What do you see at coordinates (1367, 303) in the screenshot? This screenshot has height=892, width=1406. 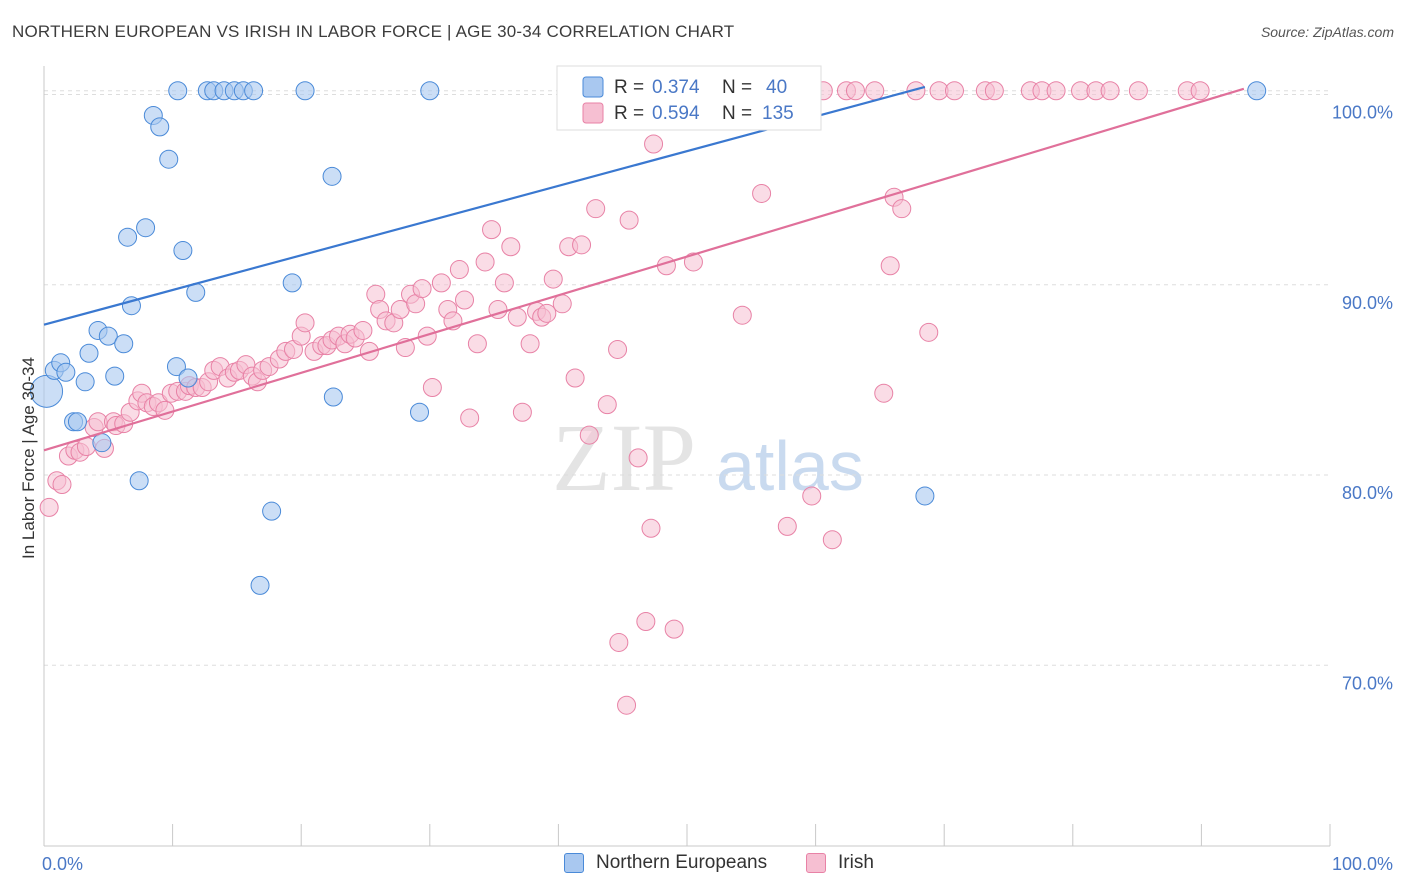 I see `y-tick-label: 90.0%` at bounding box center [1367, 303].